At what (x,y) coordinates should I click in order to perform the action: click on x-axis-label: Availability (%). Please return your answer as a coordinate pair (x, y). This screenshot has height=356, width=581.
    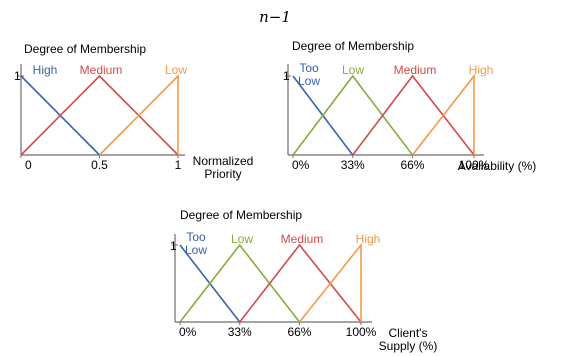
    Looking at the image, I should click on (497, 166).